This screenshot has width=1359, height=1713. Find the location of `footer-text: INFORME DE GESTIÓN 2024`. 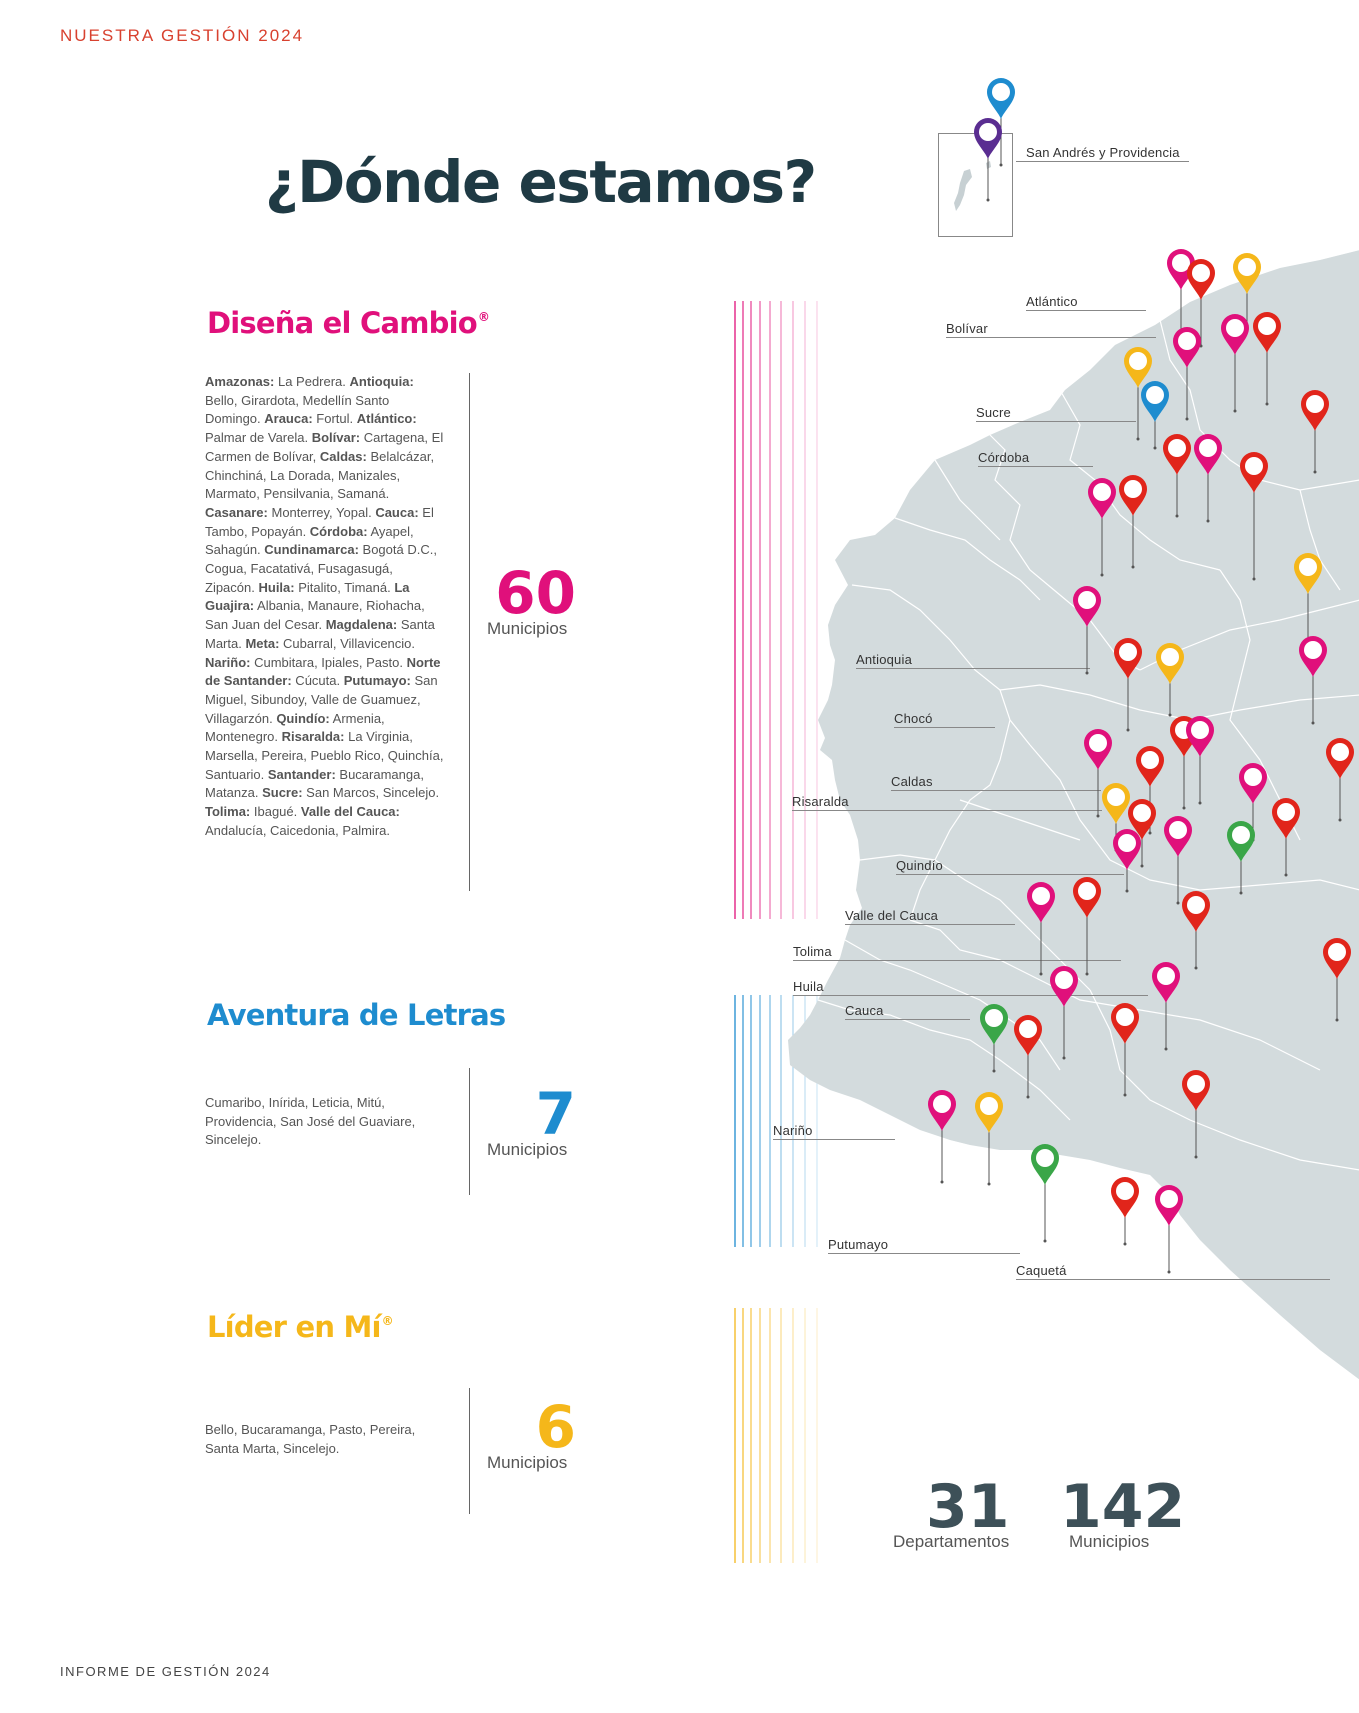

footer-text: INFORME DE GESTIÓN 2024 is located at coordinates (165, 1671).